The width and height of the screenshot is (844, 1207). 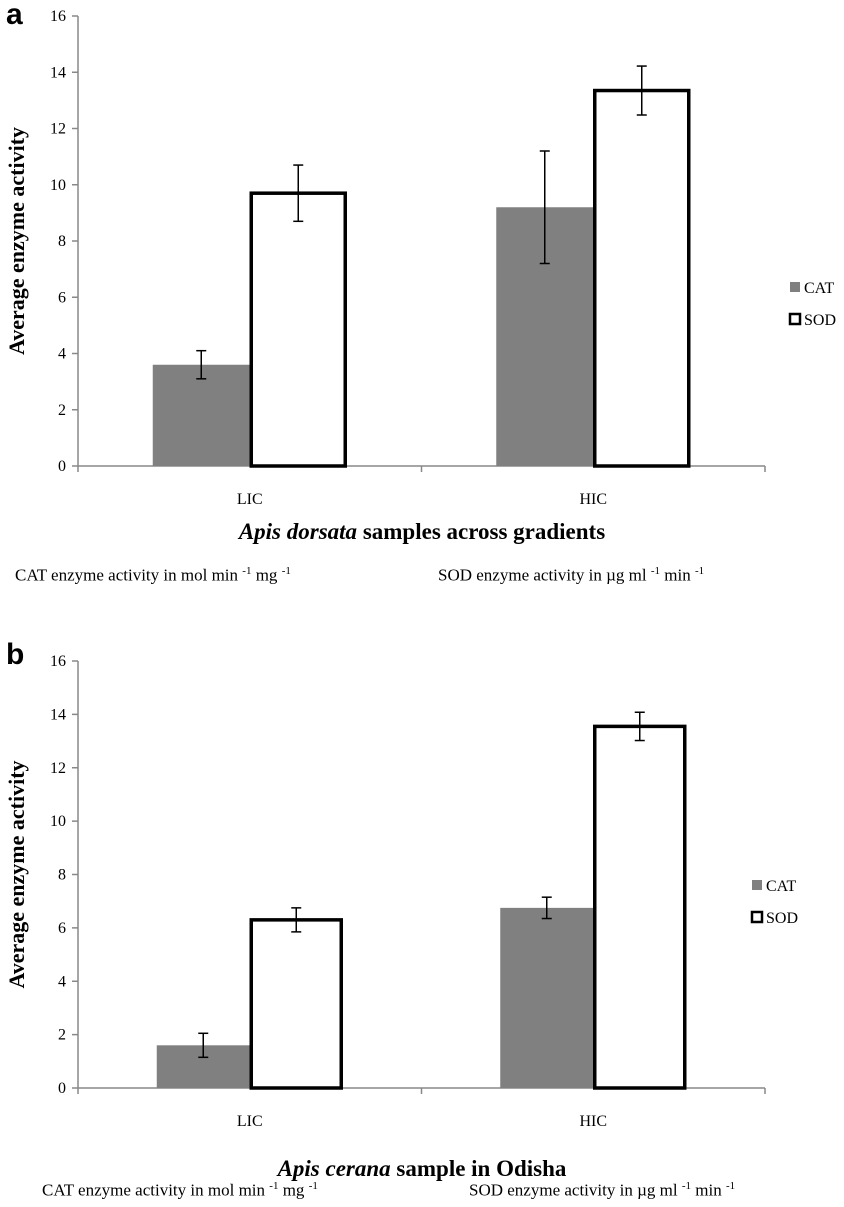 I want to click on bar-cat-hic, so click(x=547, y=997).